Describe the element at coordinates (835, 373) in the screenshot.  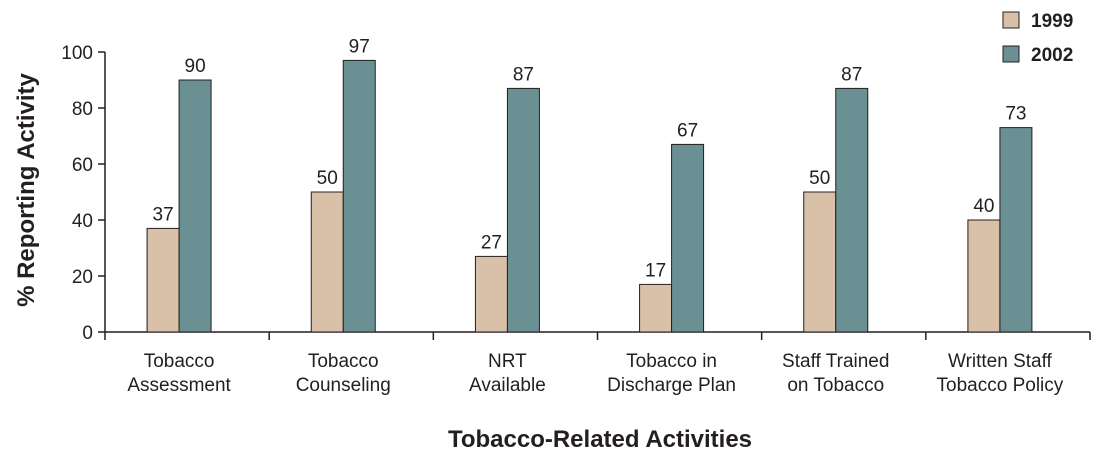
I see `x-tick-label: Staff Trained on Tobacco` at that location.